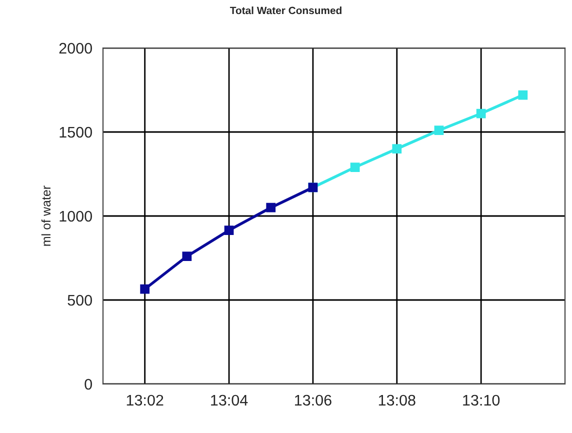 The height and width of the screenshot is (433, 572). I want to click on x-tick-label: 13:04, so click(229, 400).